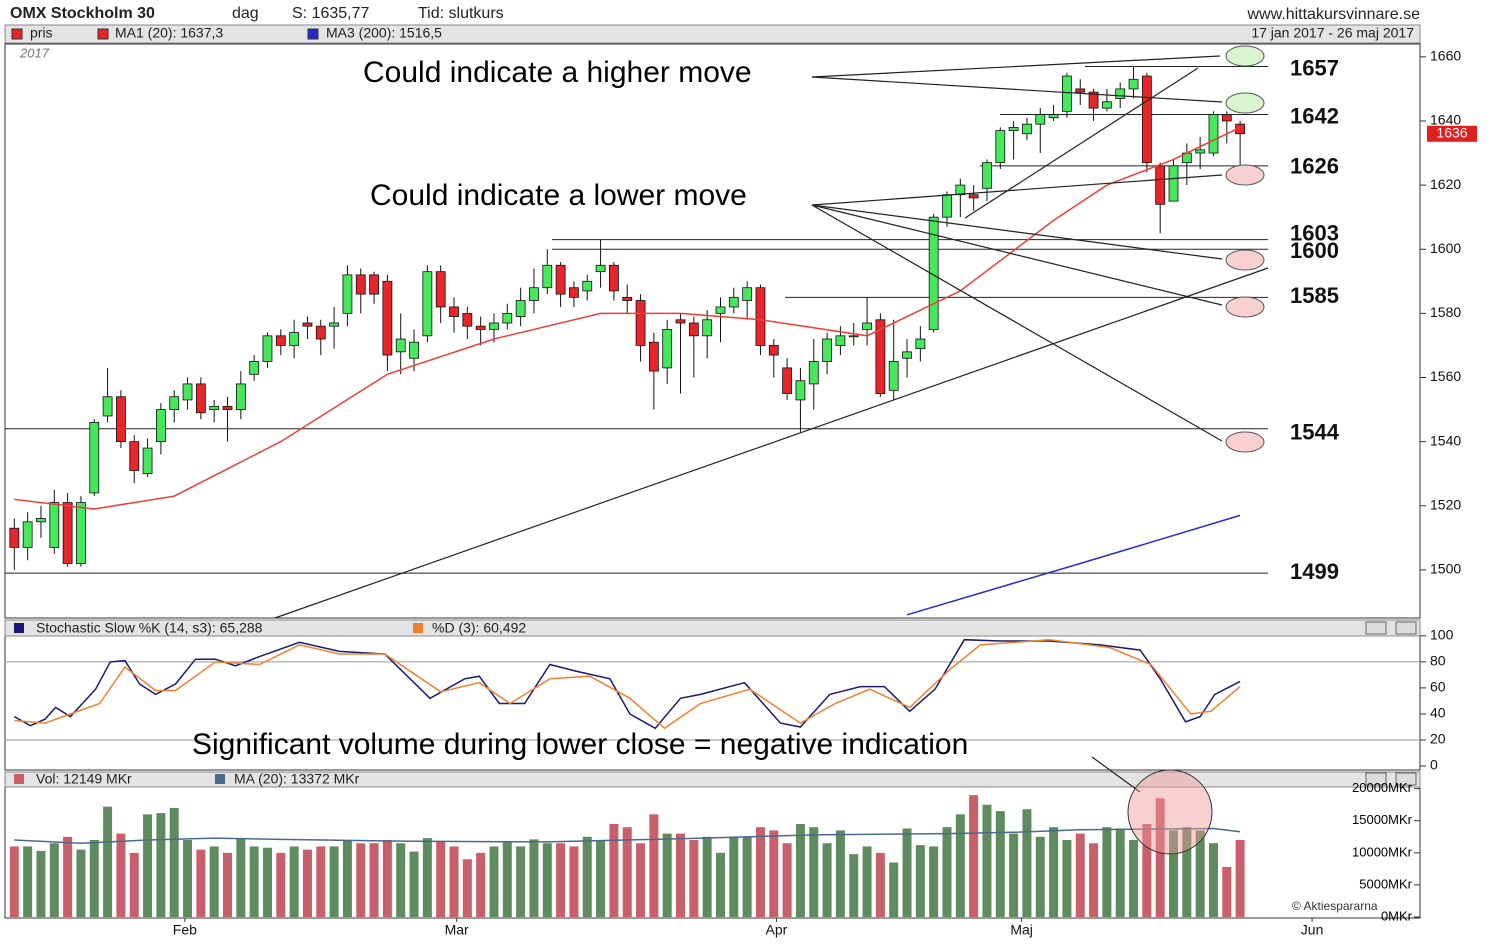 This screenshot has width=1500, height=946. Describe the element at coordinates (1196, 450) in the screenshot. I see `target-circles` at that location.